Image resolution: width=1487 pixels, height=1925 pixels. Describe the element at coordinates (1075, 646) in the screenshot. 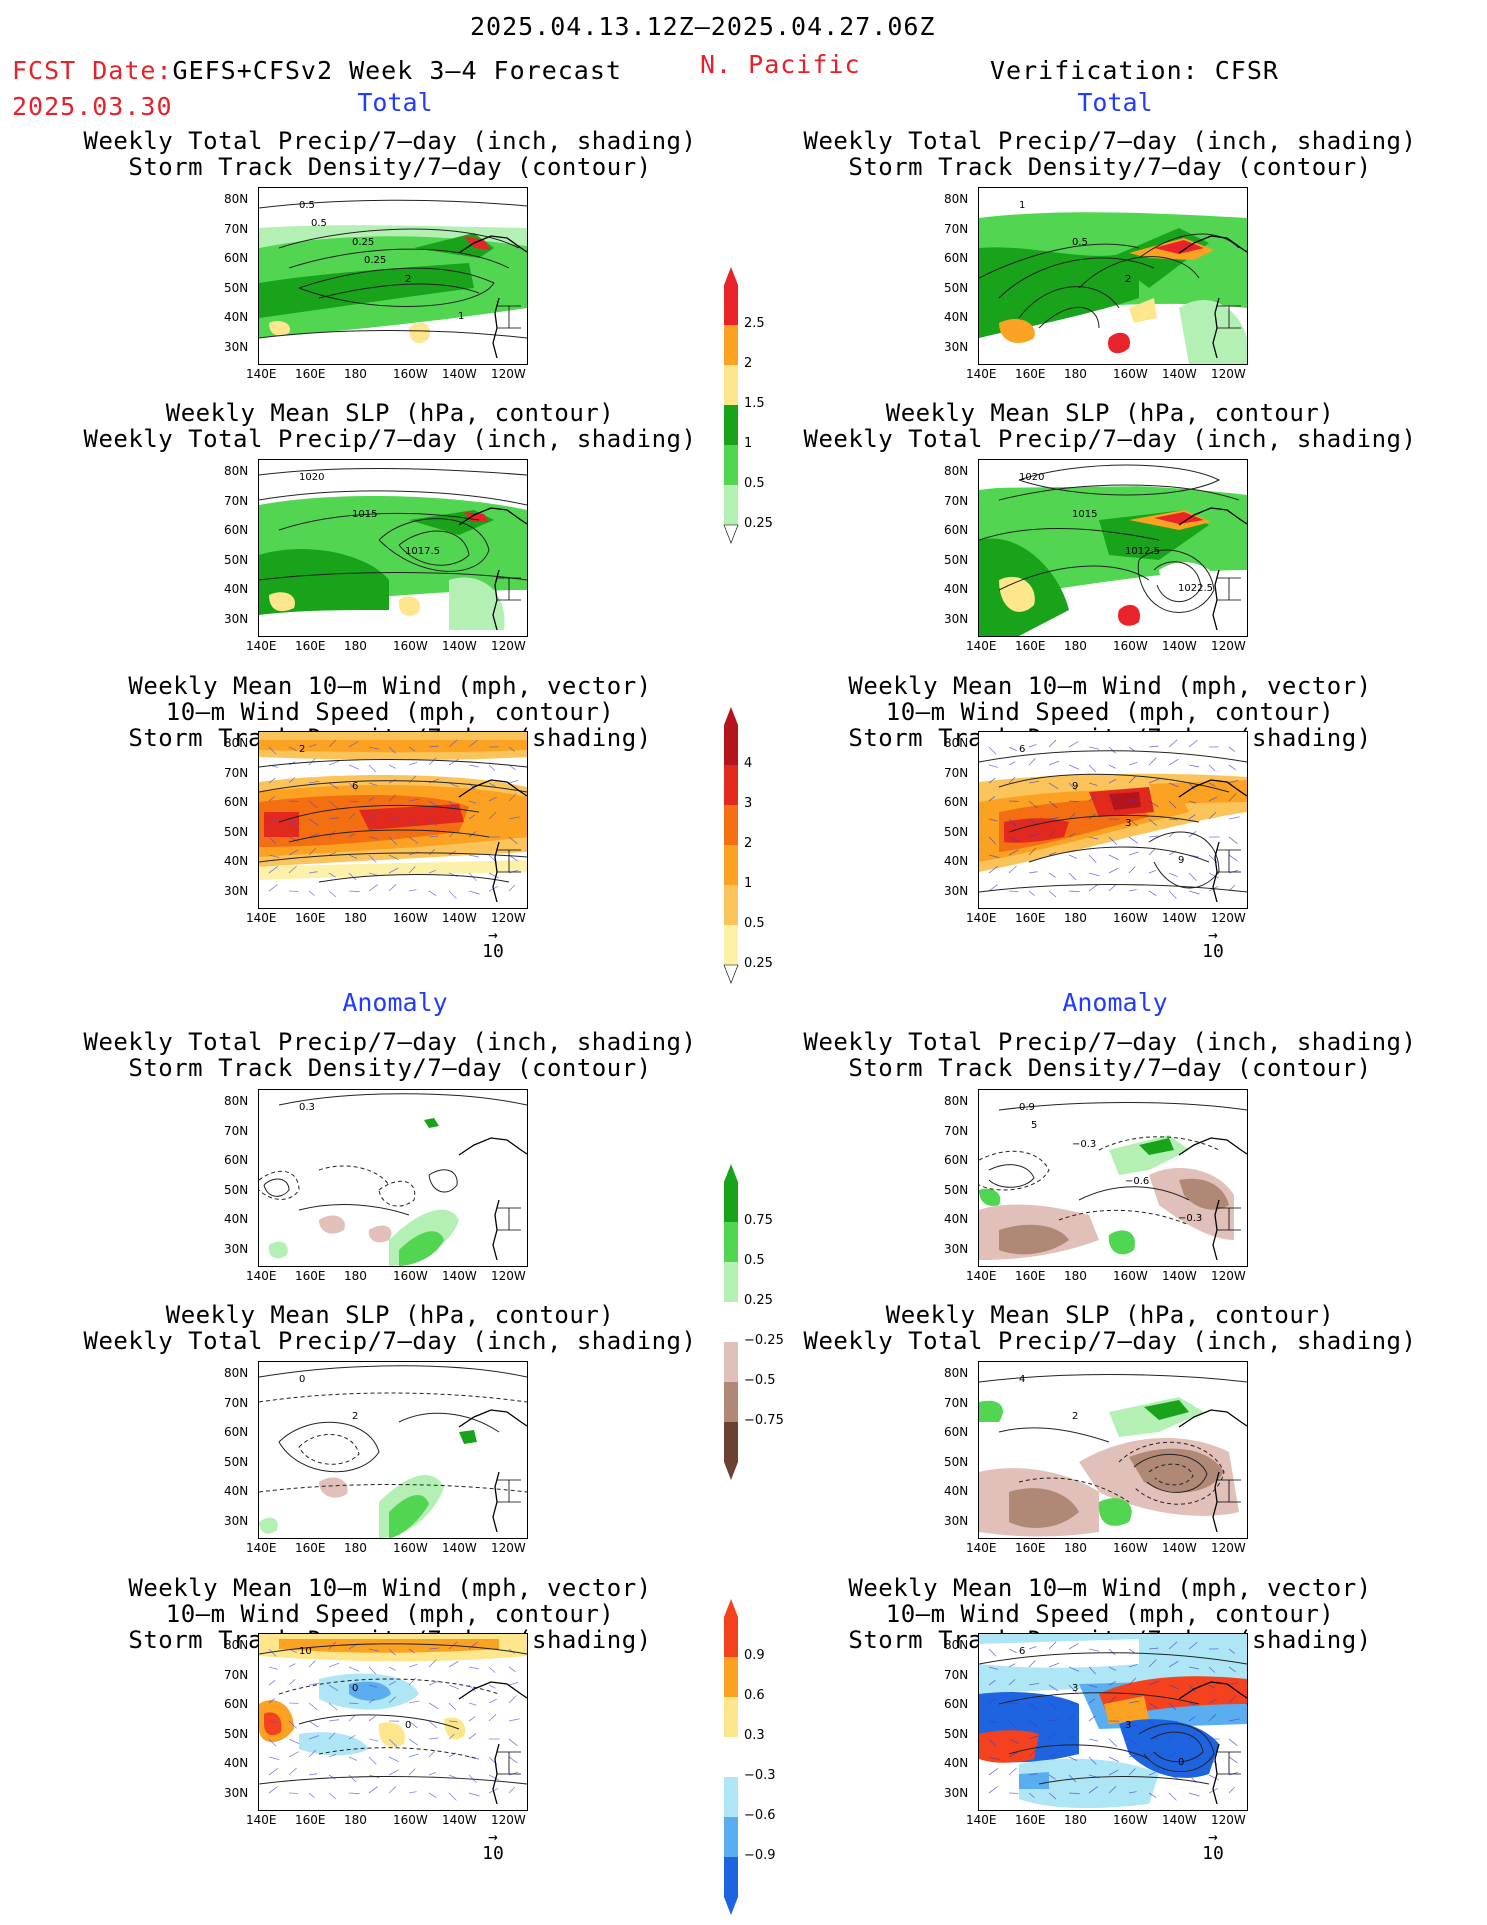

I see `lon-tick-label: 180` at that location.